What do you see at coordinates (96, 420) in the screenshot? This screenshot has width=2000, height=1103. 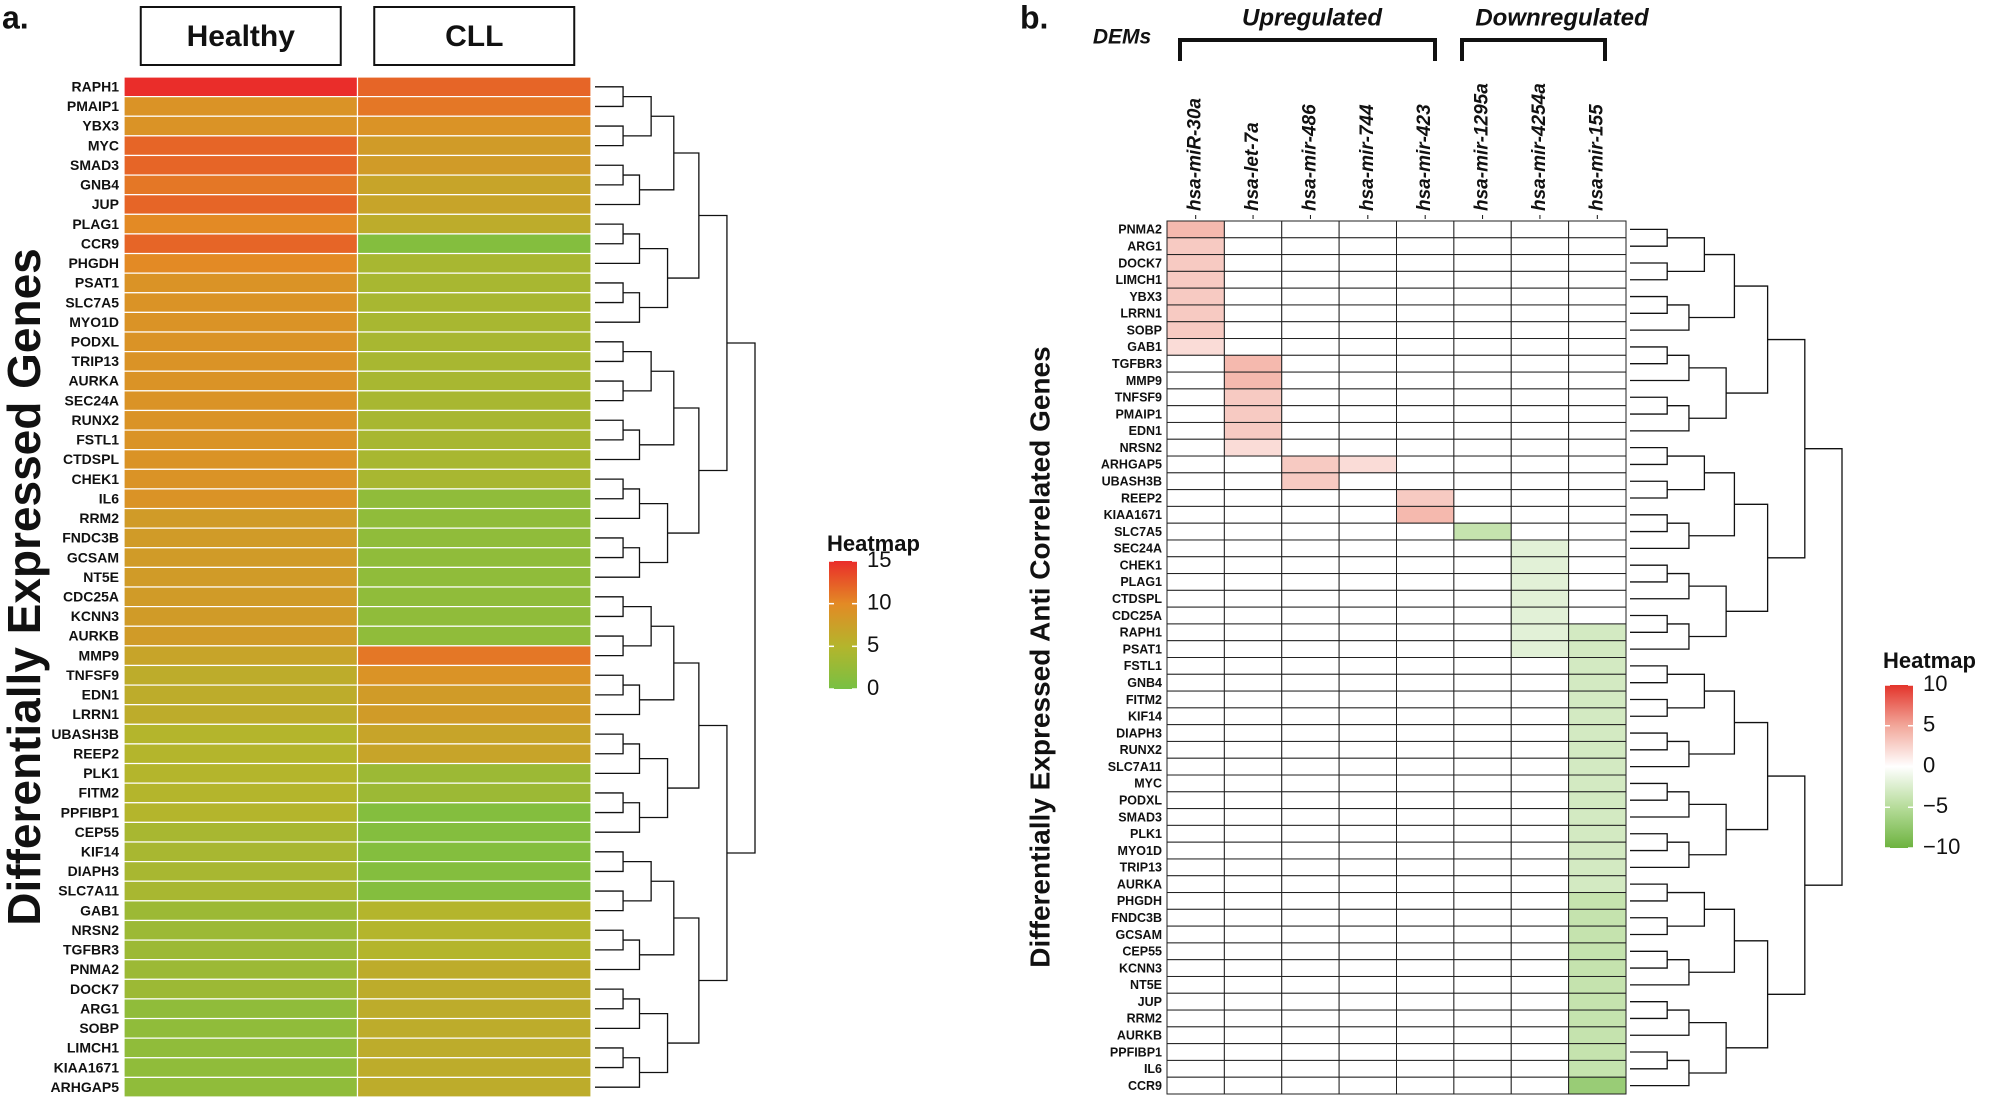 I see `row-label: RUNX2` at bounding box center [96, 420].